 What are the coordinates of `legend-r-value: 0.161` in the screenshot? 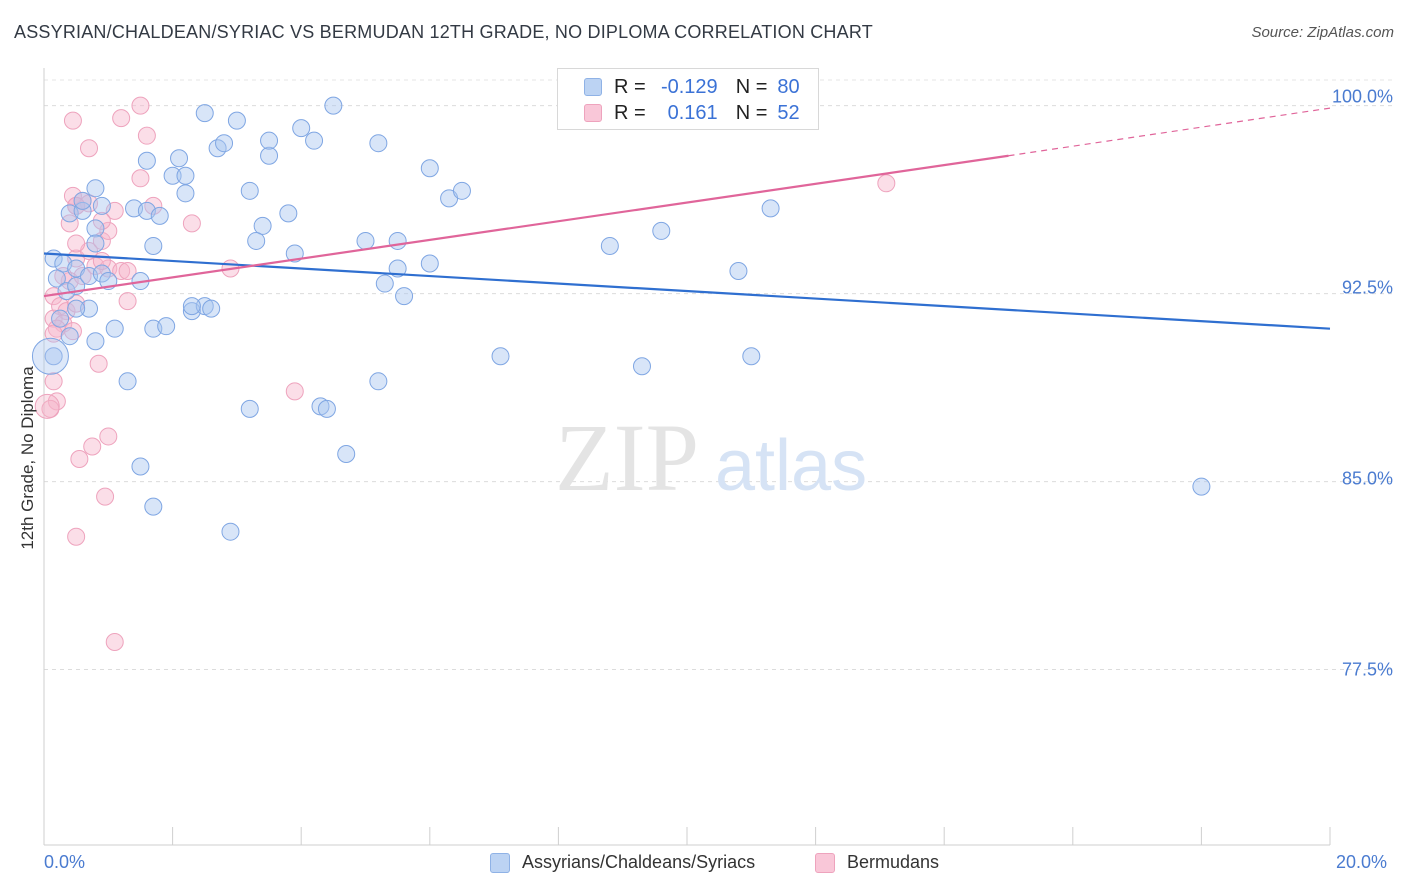 It's located at (692, 112).